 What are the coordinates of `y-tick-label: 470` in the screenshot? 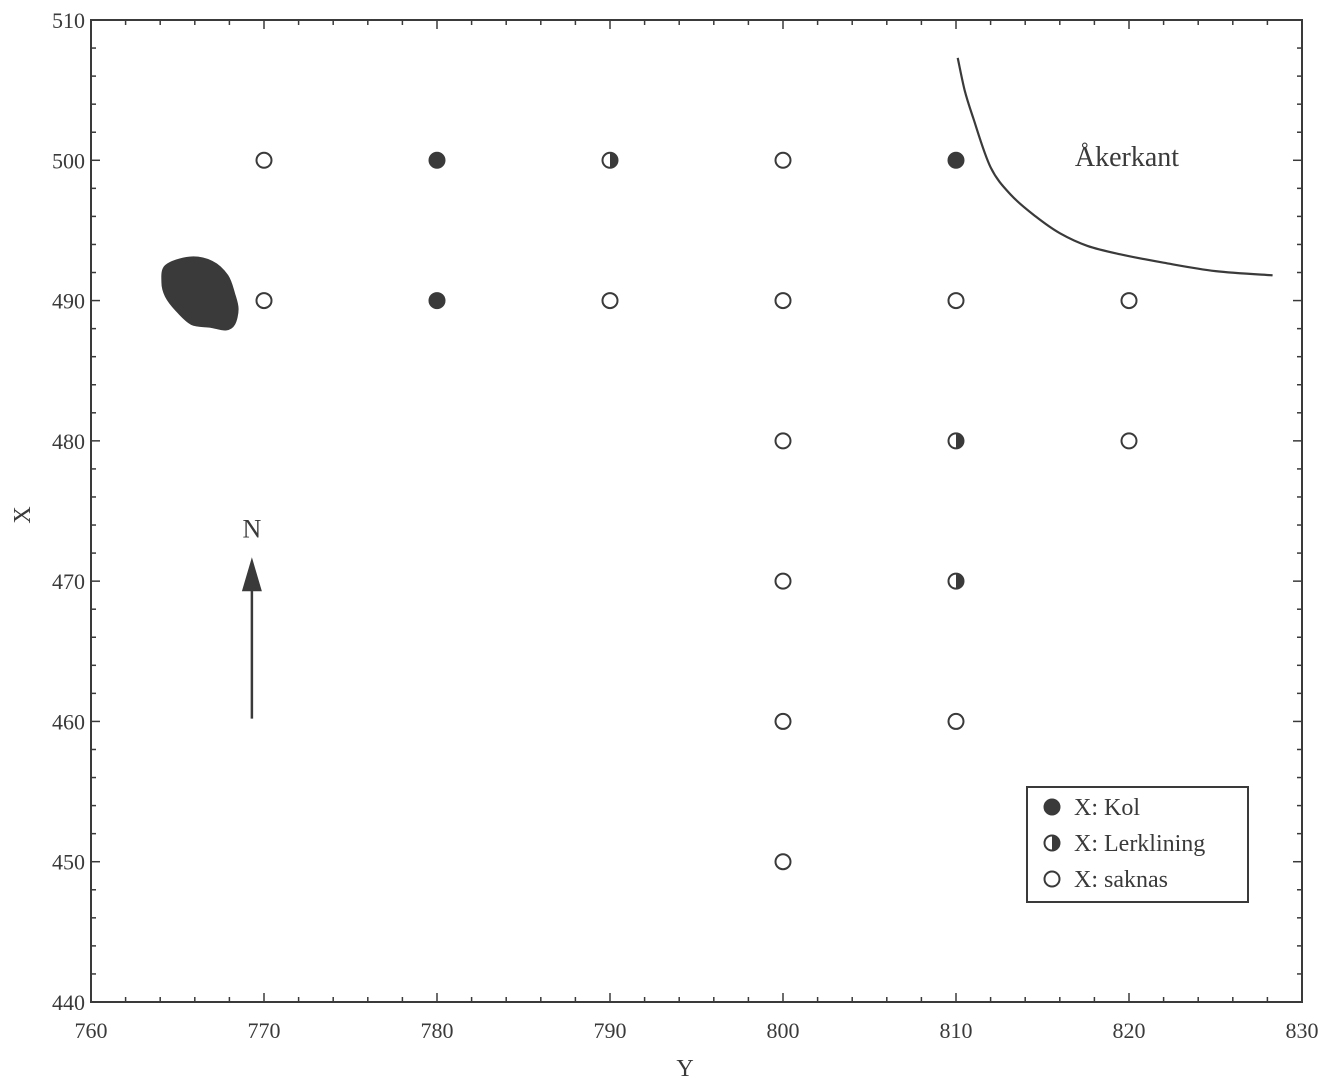 It's located at (68, 581).